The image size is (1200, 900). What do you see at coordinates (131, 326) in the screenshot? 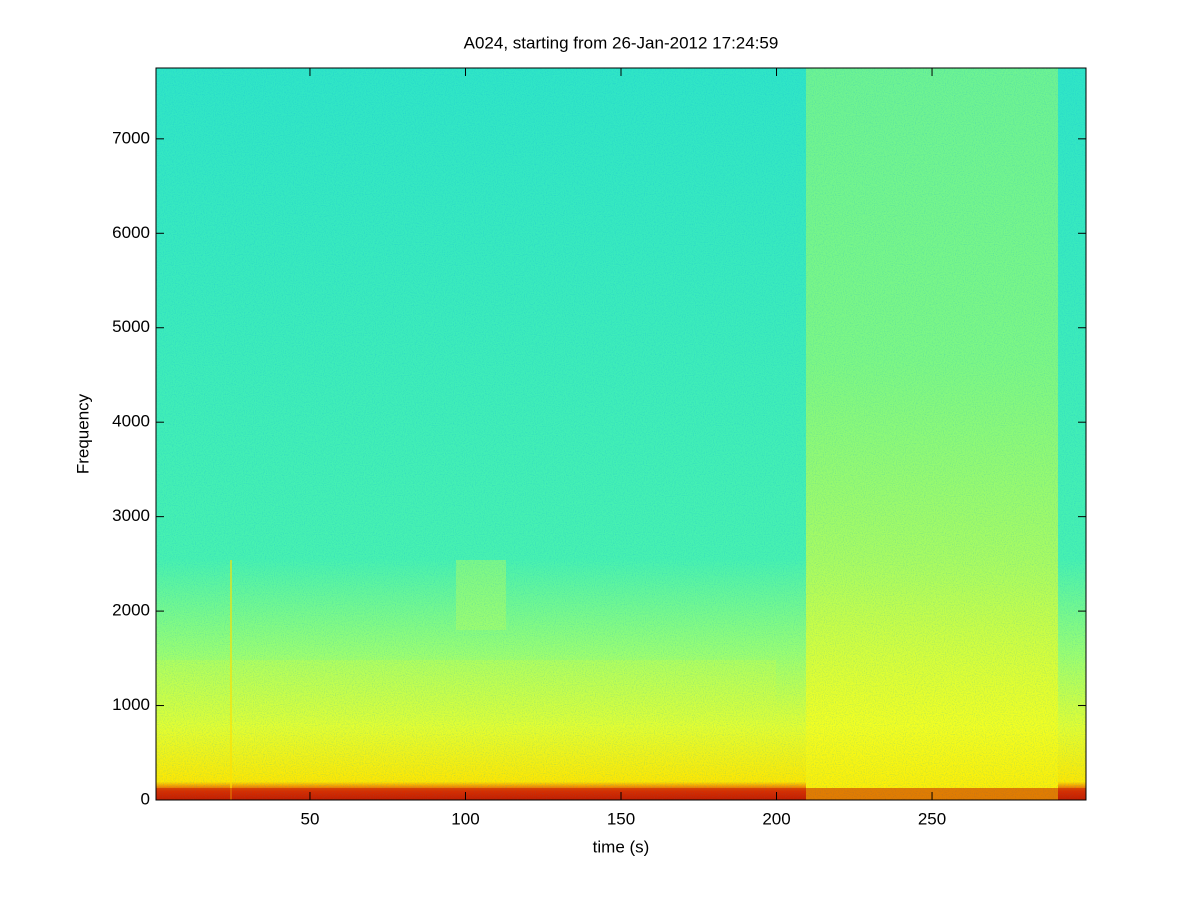
I see `y-tick-label: 5000` at bounding box center [131, 326].